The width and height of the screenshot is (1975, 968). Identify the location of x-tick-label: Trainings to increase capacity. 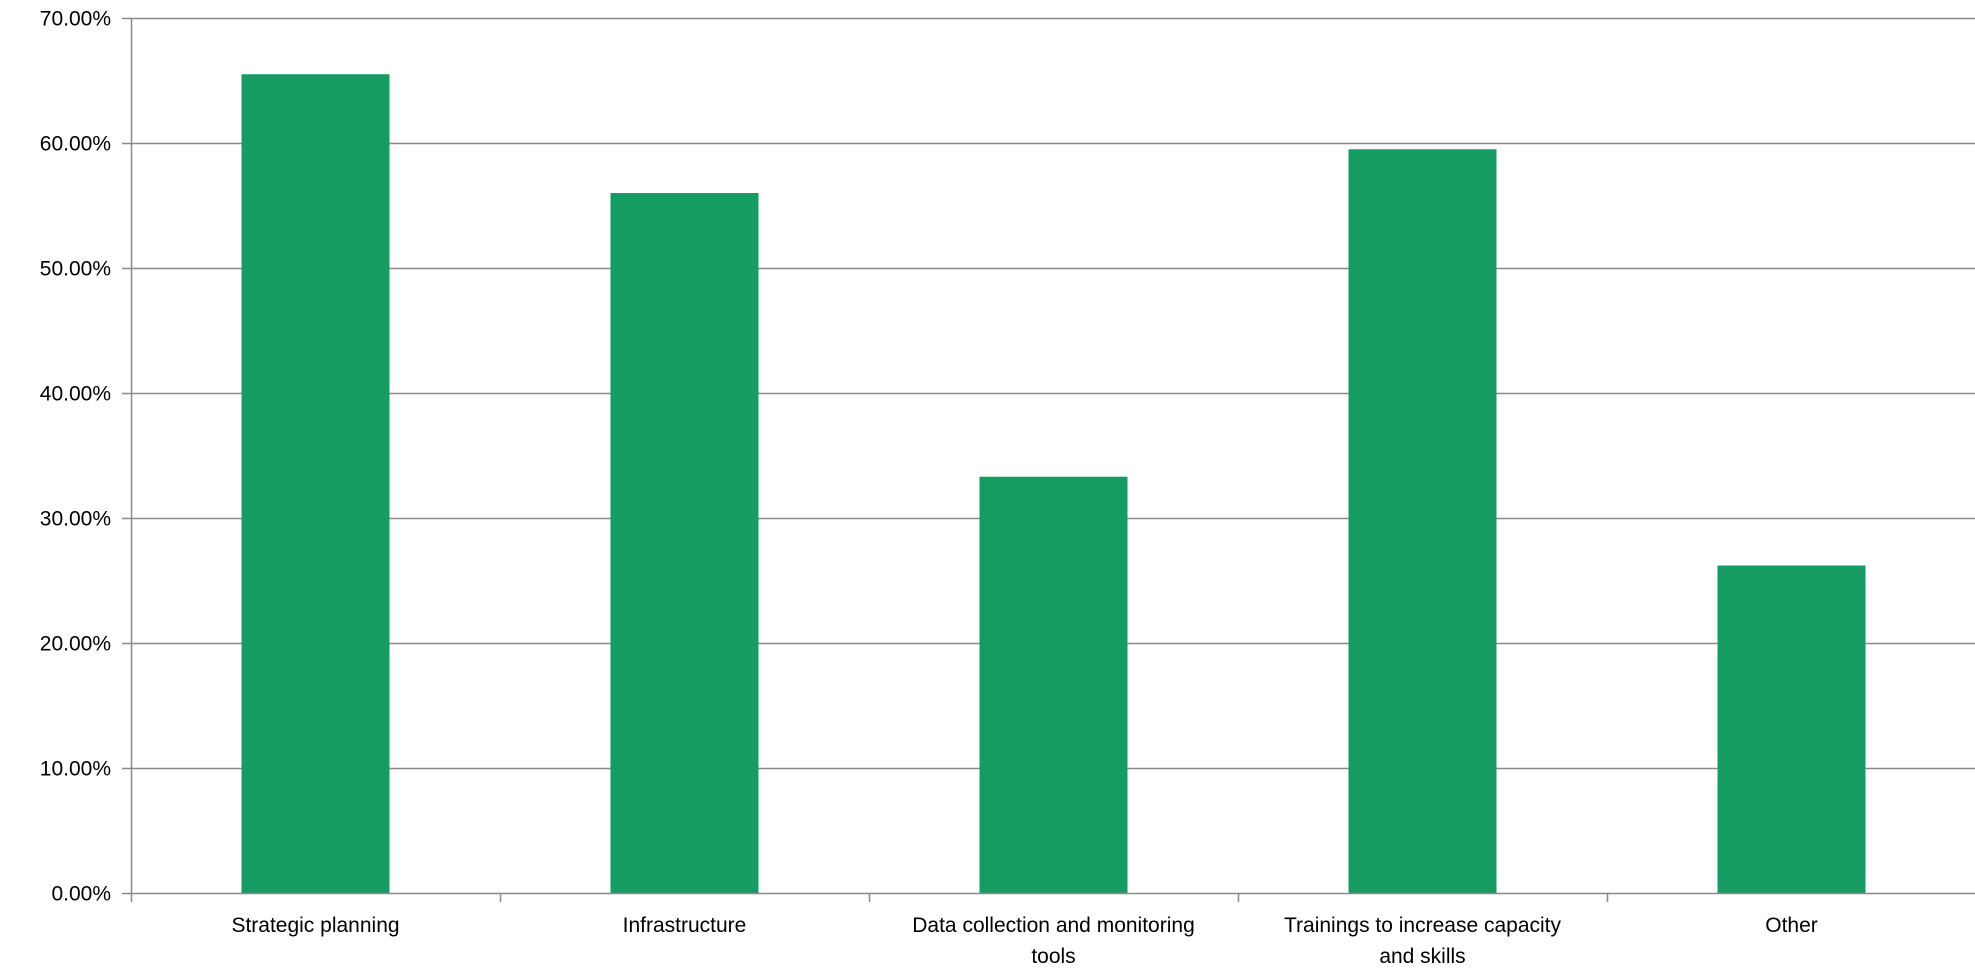
(1423, 925).